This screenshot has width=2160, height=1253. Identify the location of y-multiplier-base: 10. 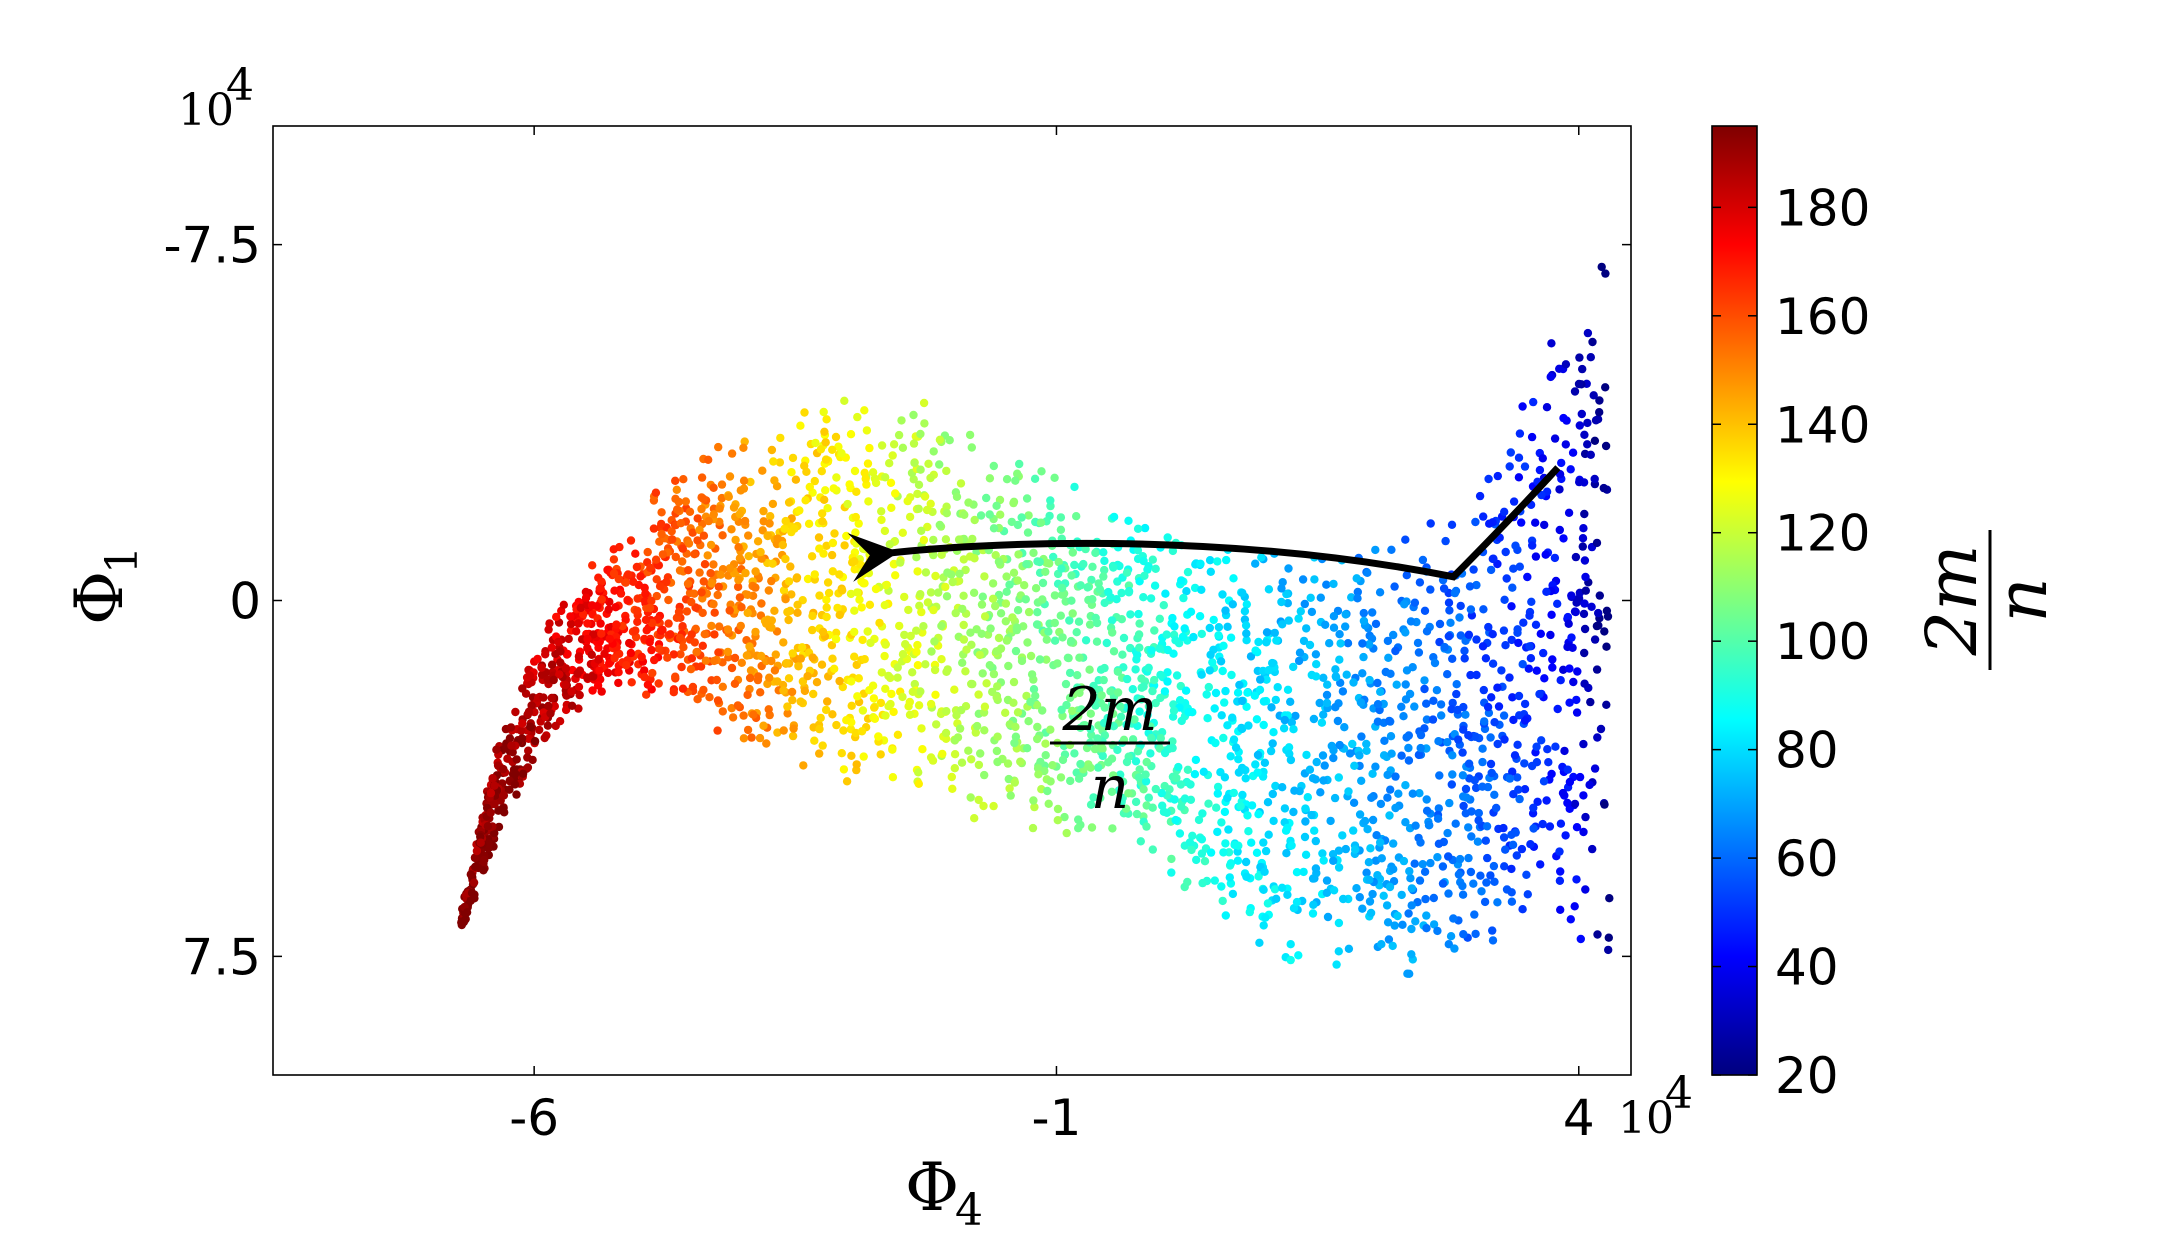
(206, 110).